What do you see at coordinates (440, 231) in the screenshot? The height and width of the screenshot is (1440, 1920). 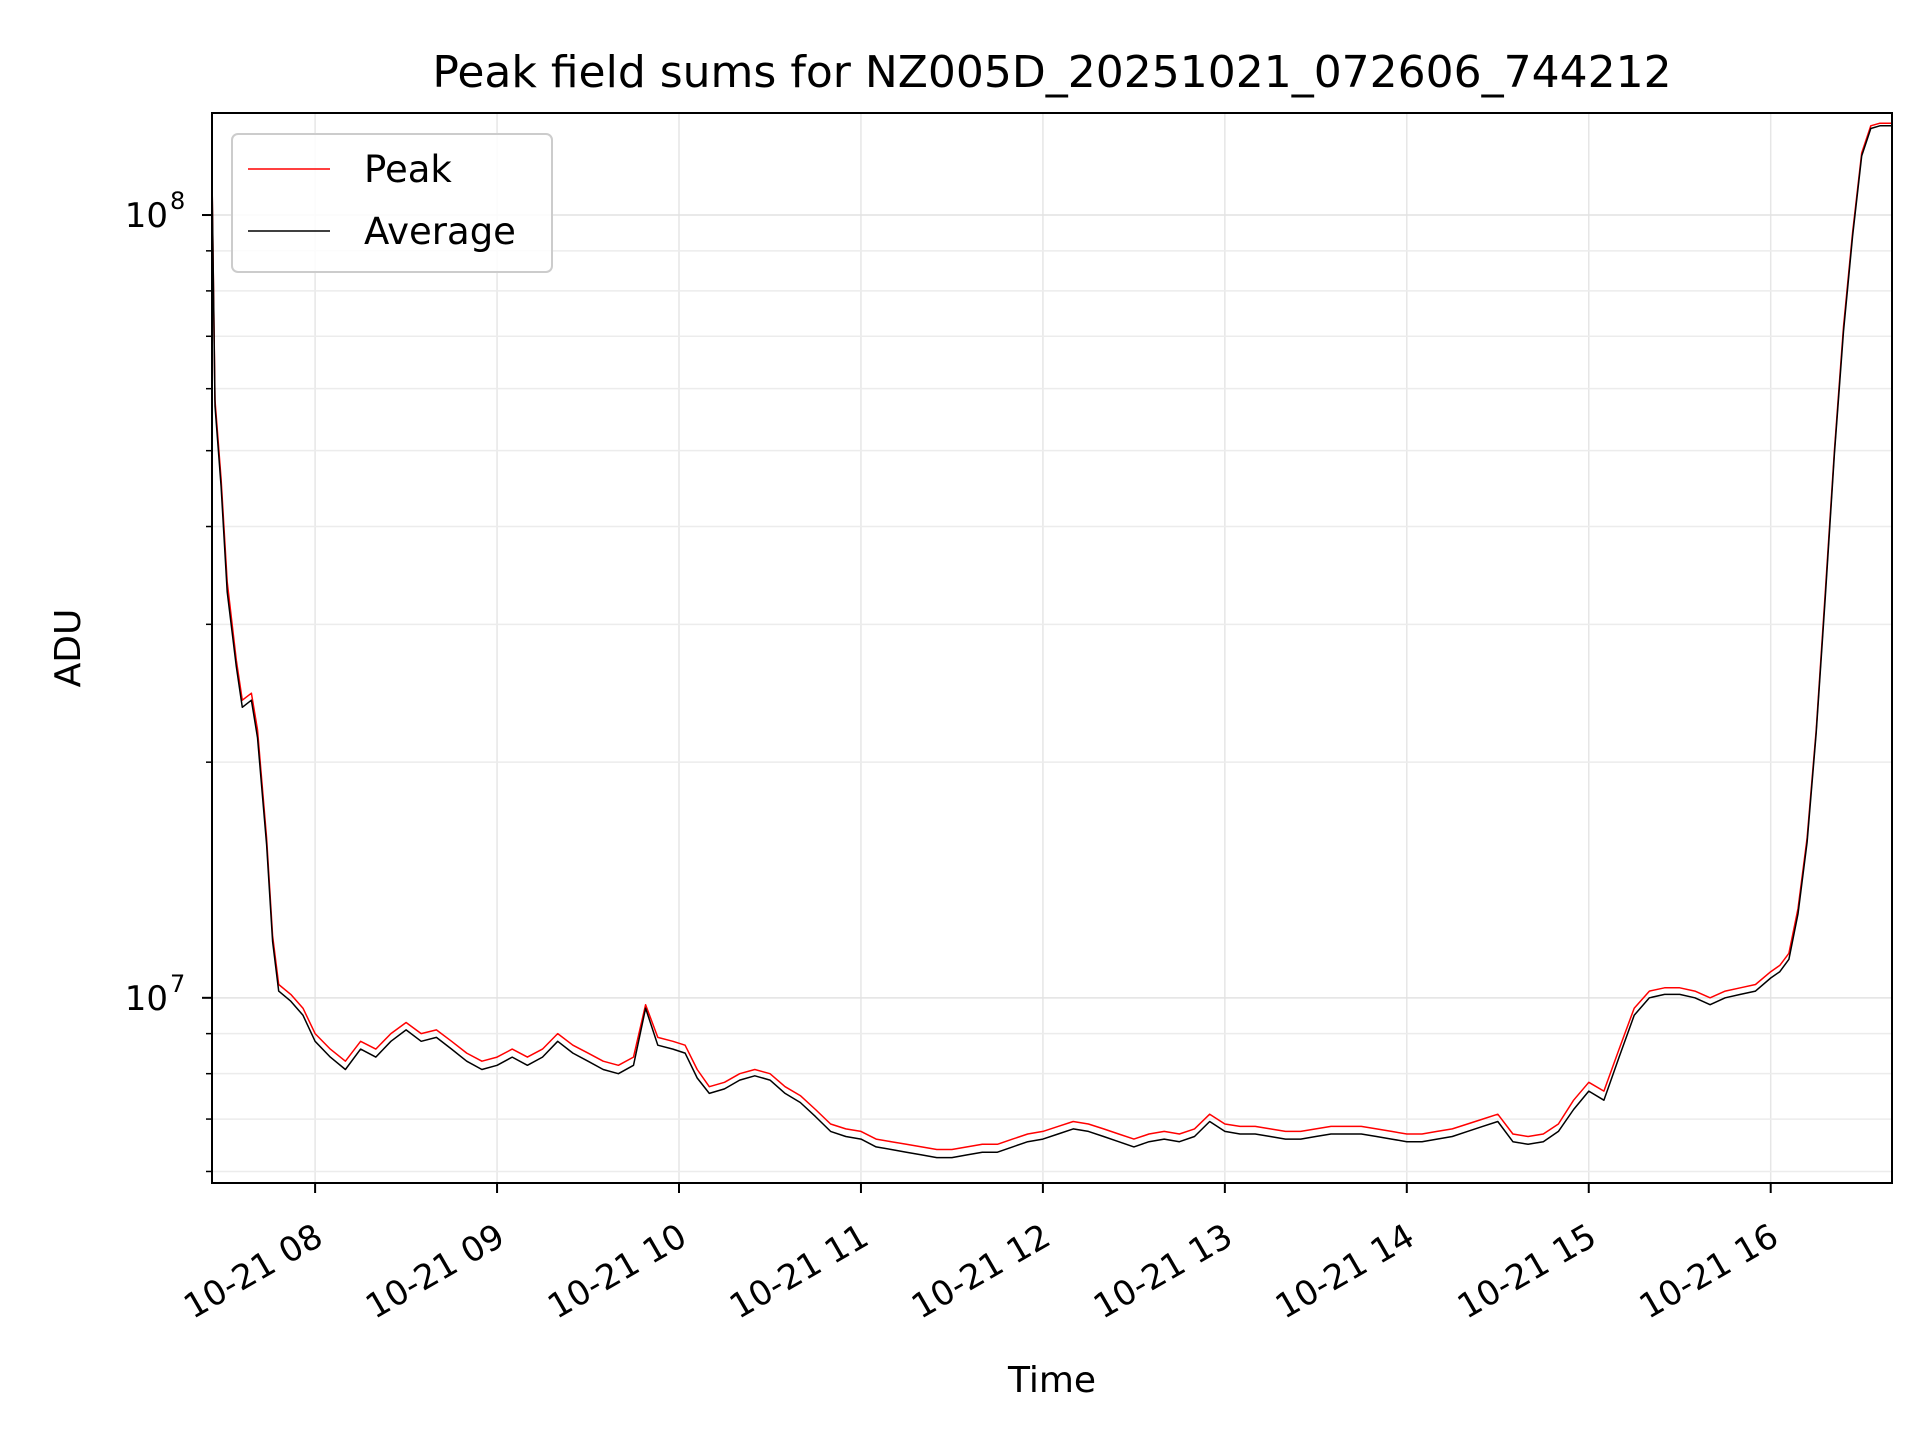 I see `legend-label-average: Average` at bounding box center [440, 231].